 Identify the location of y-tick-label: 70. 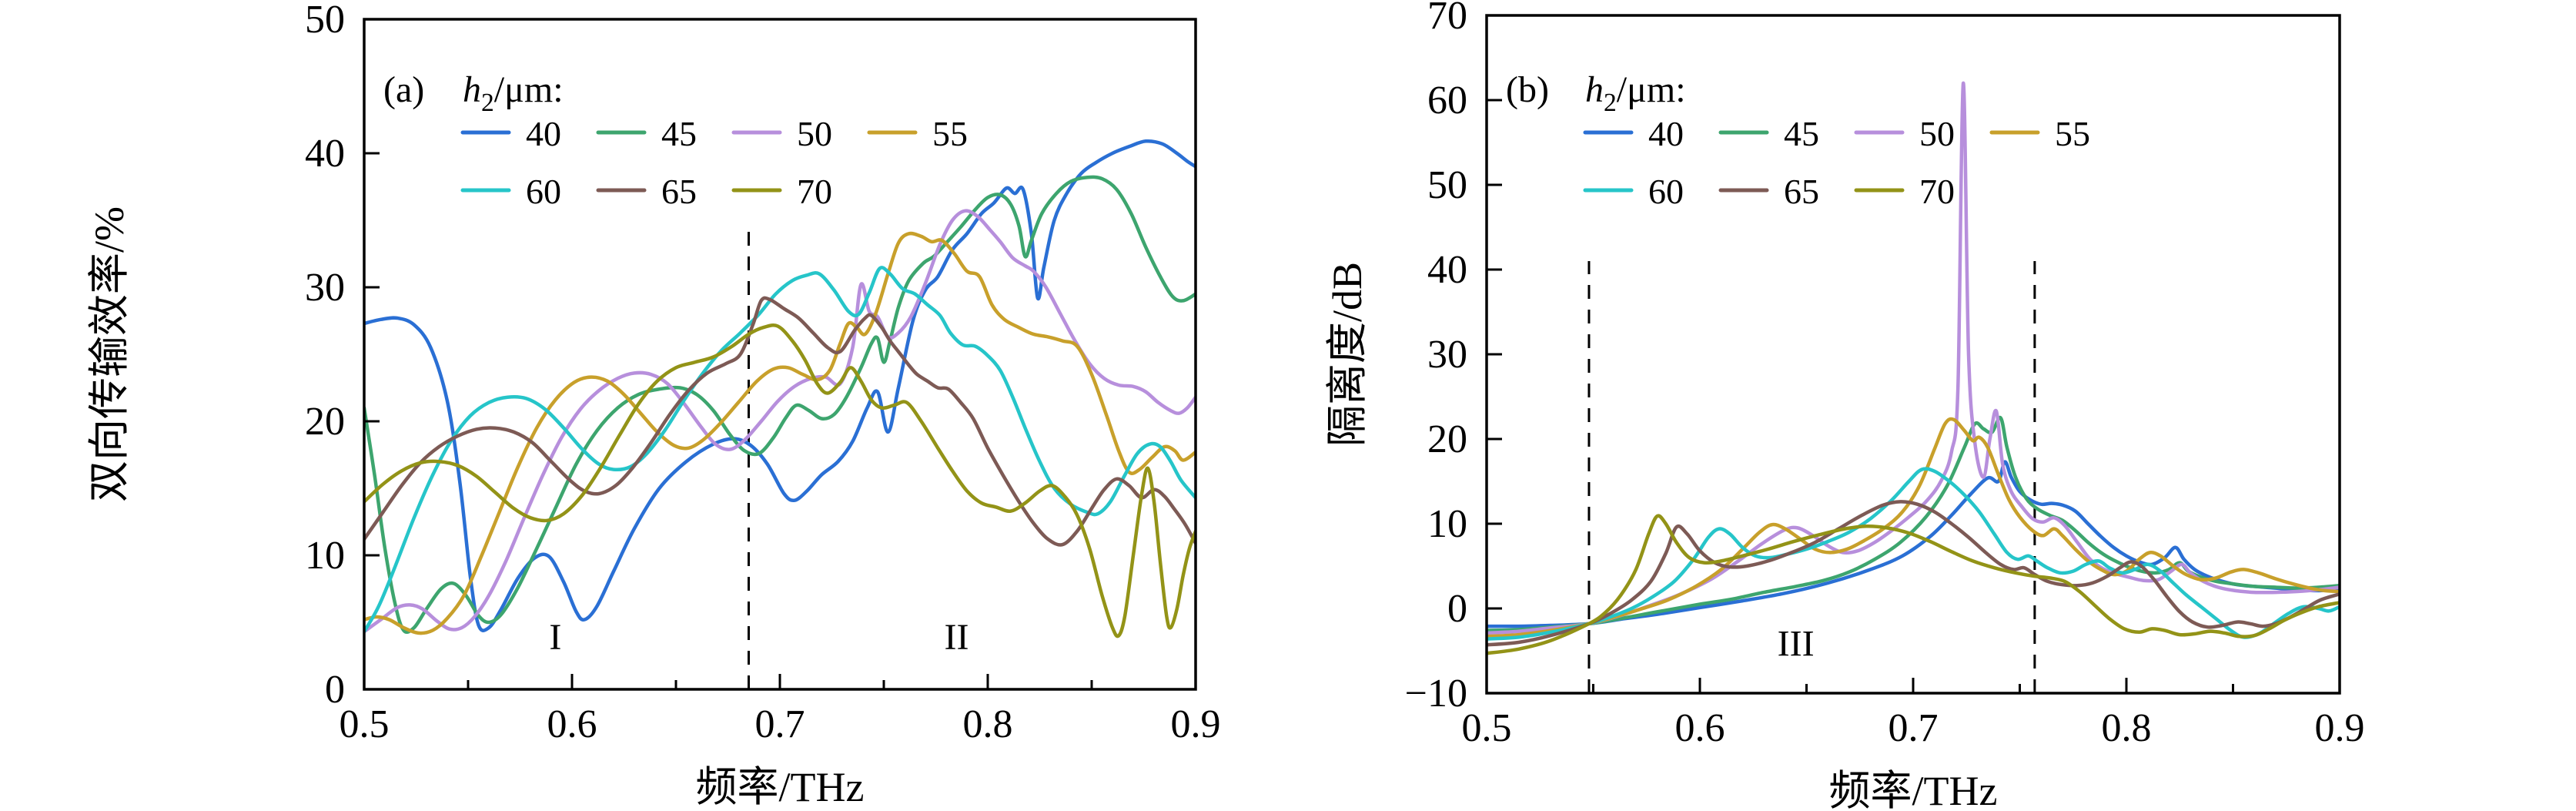
(1447, 19).